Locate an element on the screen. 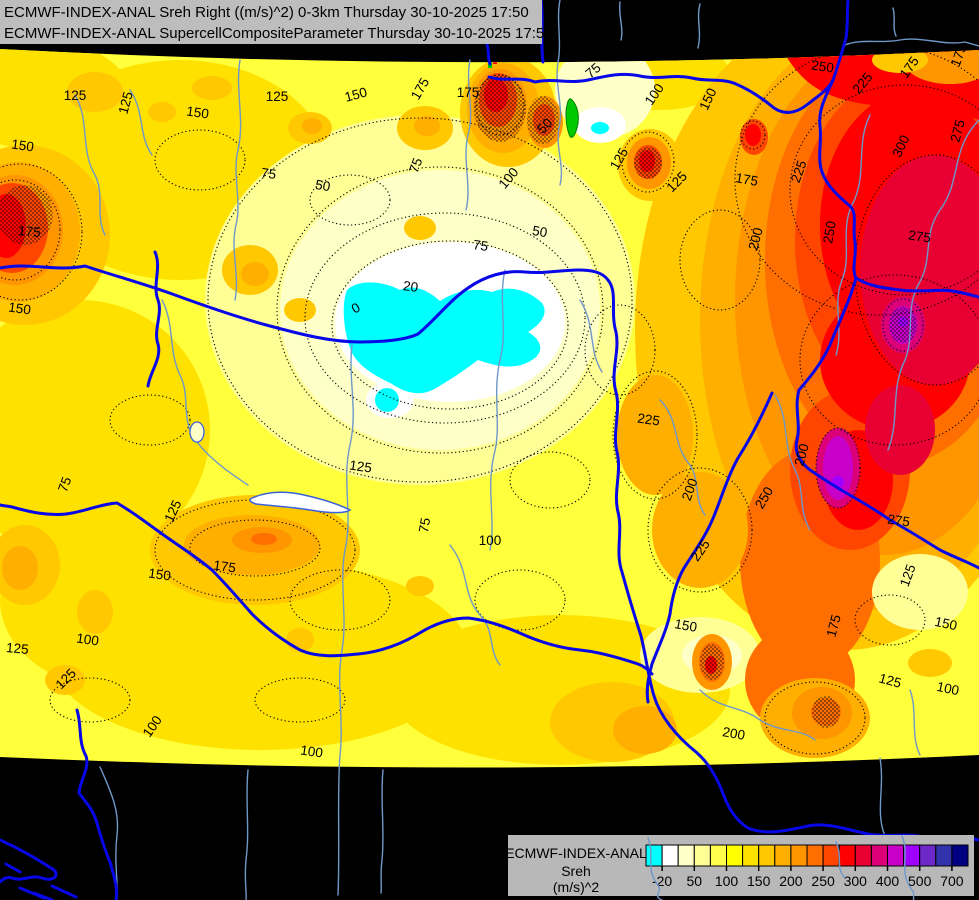 Image resolution: width=979 pixels, height=900 pixels. southeastern-border is located at coordinates (886, 423).